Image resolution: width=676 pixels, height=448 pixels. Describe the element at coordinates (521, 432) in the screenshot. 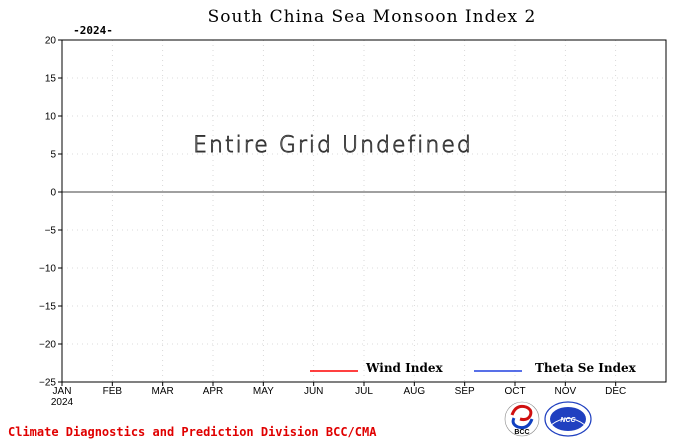

I see `bcc-logo-text: BCC` at that location.